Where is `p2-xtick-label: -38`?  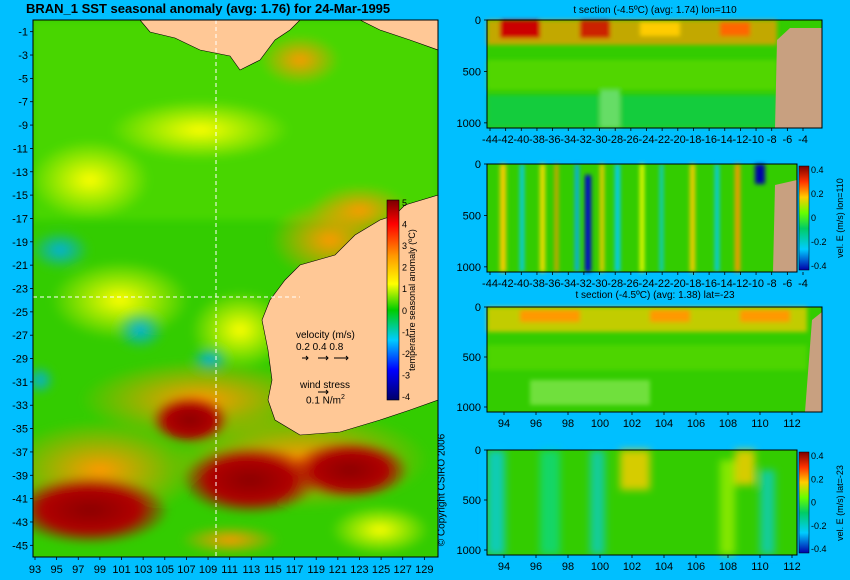 p2-xtick-label: -38 is located at coordinates (537, 284).